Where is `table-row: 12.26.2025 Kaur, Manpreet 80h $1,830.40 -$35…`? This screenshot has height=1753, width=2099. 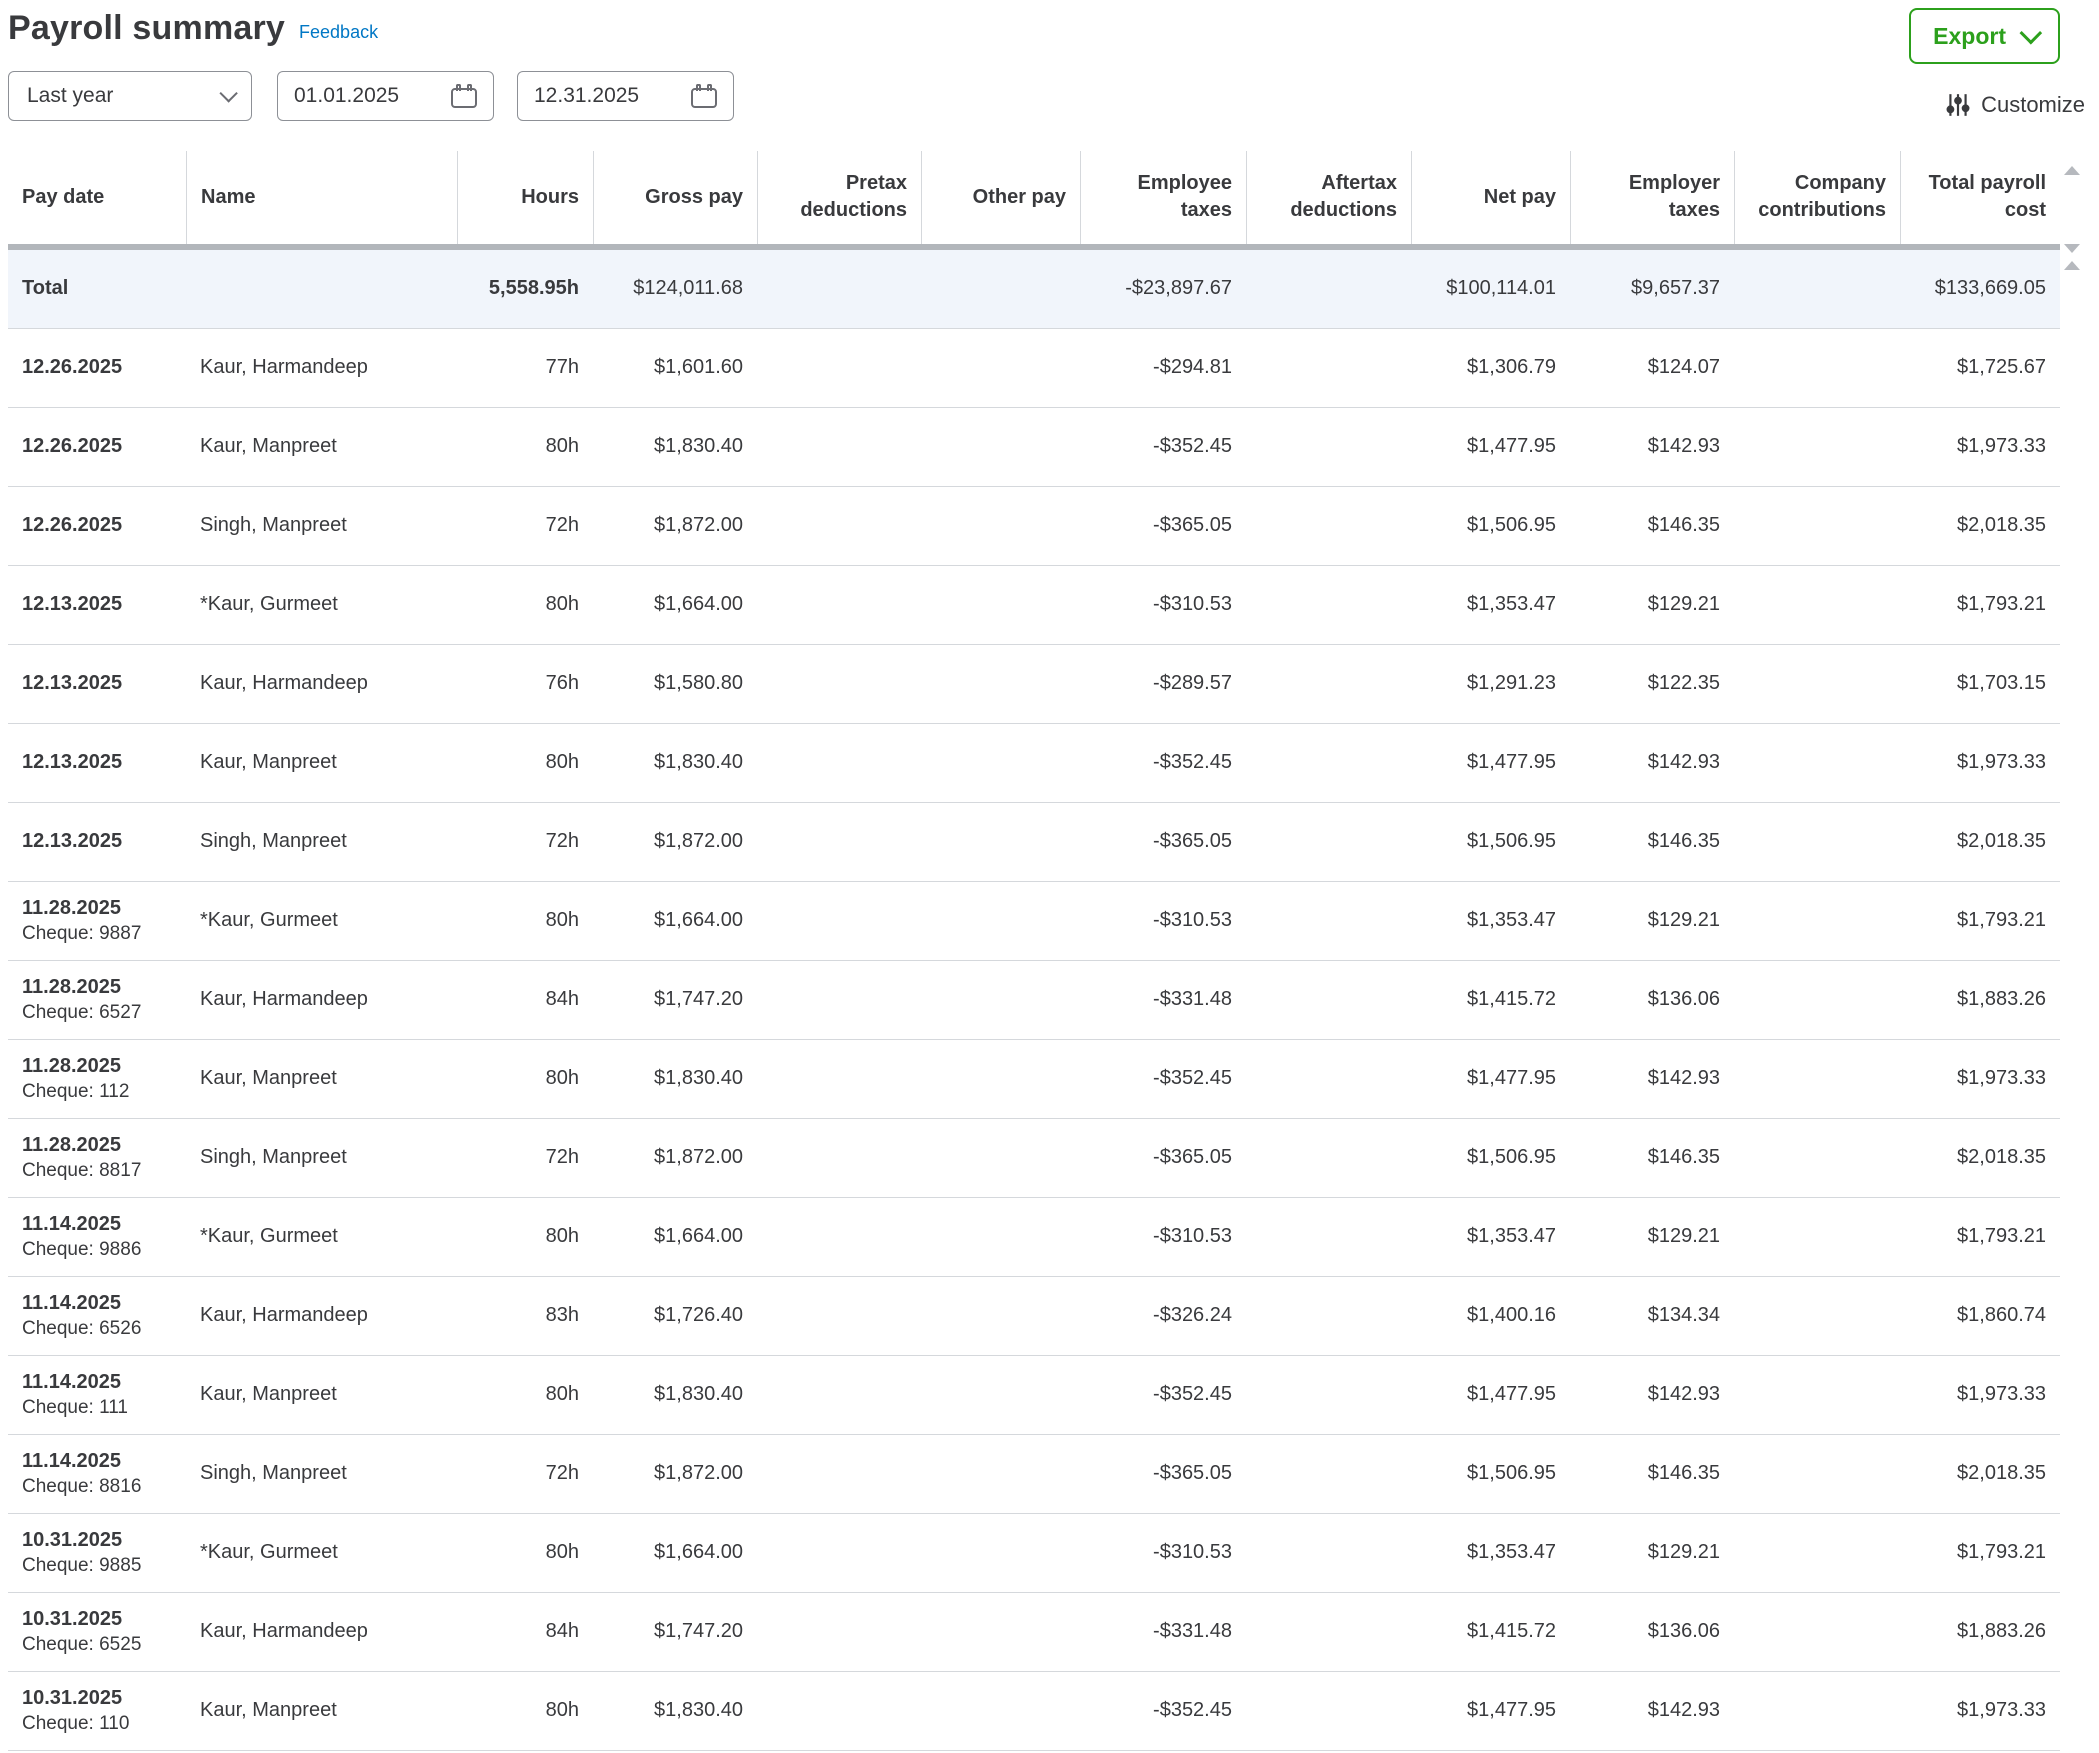
table-row: 12.26.2025 Kaur, Manpreet 80h $1,830.40 -$35… is located at coordinates (1034, 447).